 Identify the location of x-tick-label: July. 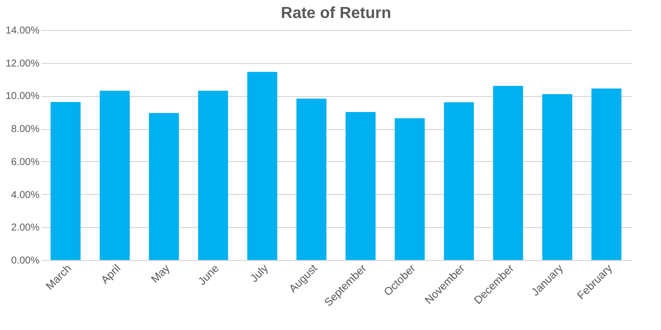
(260, 273).